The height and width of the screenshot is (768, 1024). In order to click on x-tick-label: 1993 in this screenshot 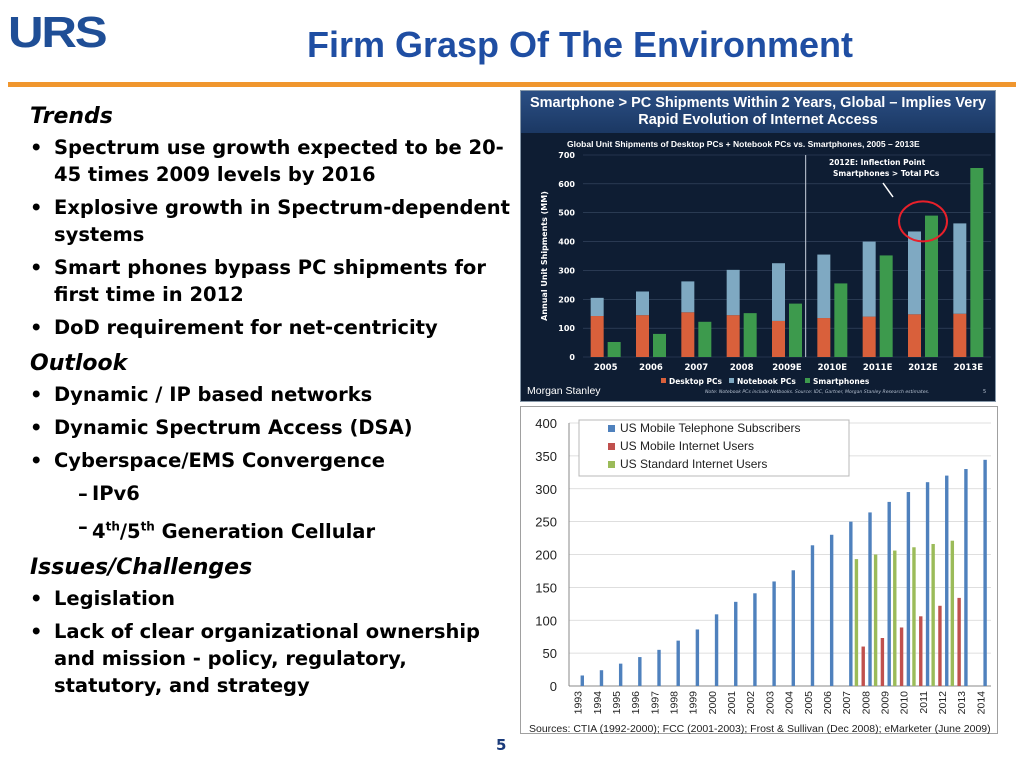, I will do `click(579, 703)`.